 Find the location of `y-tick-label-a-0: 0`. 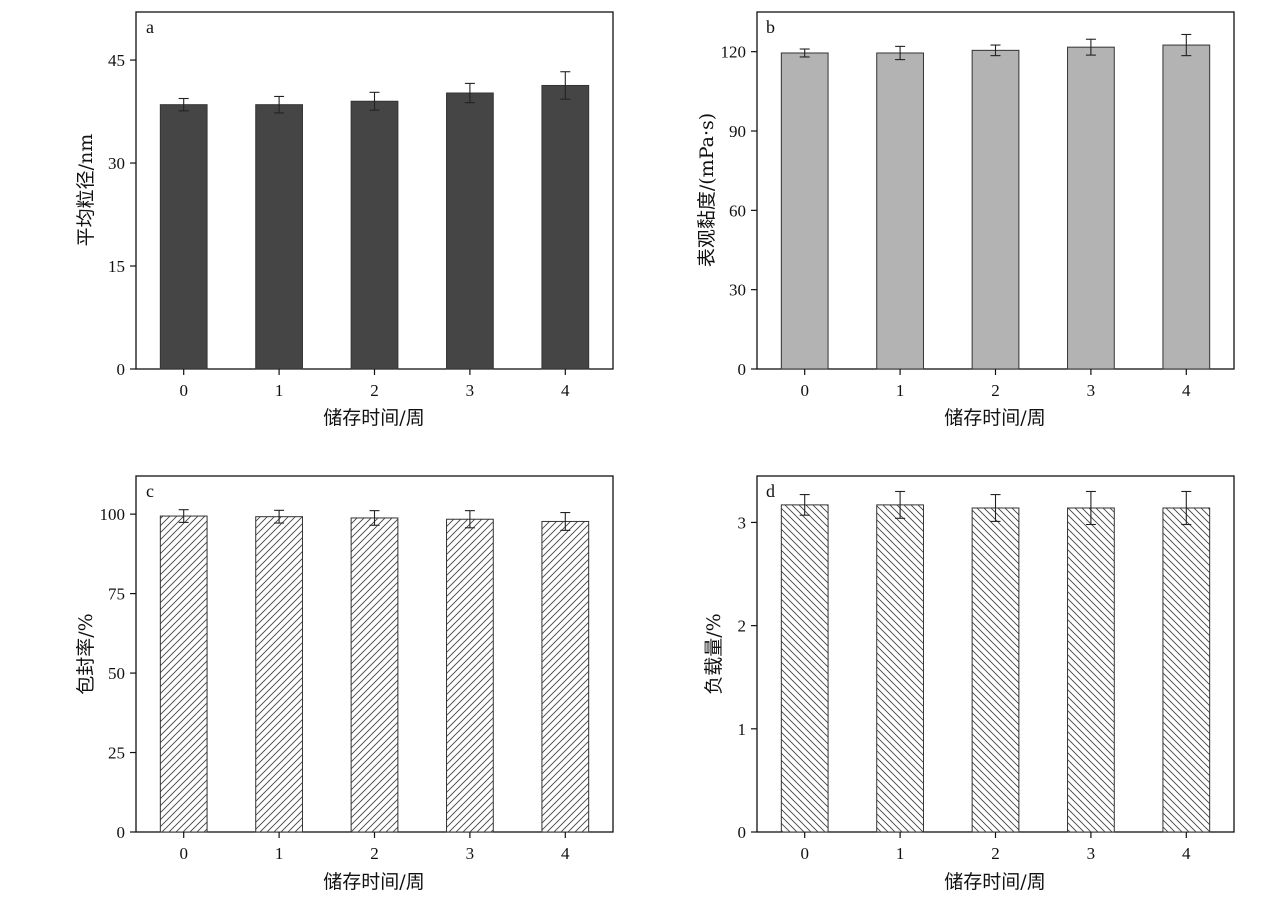

y-tick-label-a-0: 0 is located at coordinates (121, 369).